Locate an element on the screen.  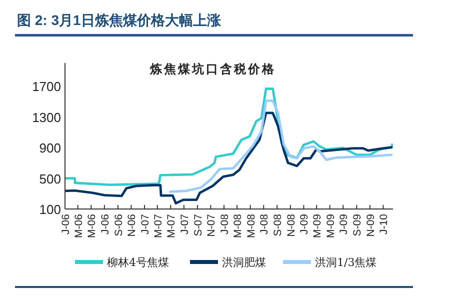
x-tick-label: S-07 is located at coordinates (198, 225).